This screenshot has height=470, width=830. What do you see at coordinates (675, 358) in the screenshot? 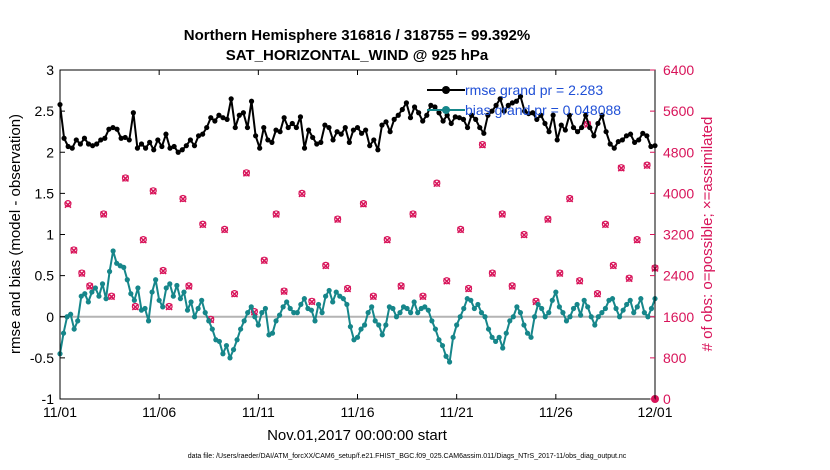
I see `y-right-tick-label: 800` at bounding box center [675, 358].